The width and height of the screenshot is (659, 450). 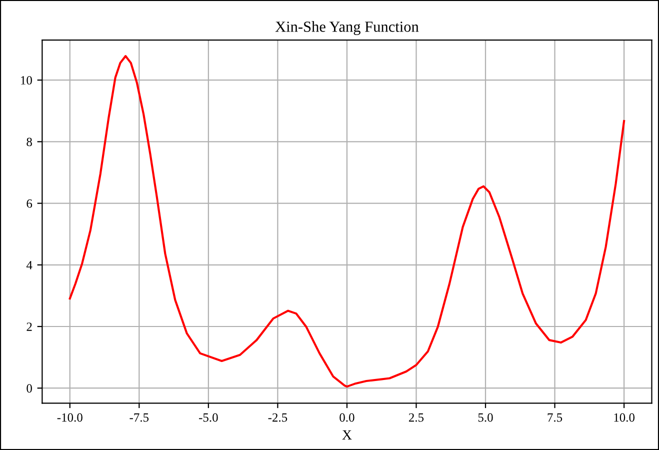 What do you see at coordinates (29, 326) in the screenshot?
I see `y-tick-label: 2` at bounding box center [29, 326].